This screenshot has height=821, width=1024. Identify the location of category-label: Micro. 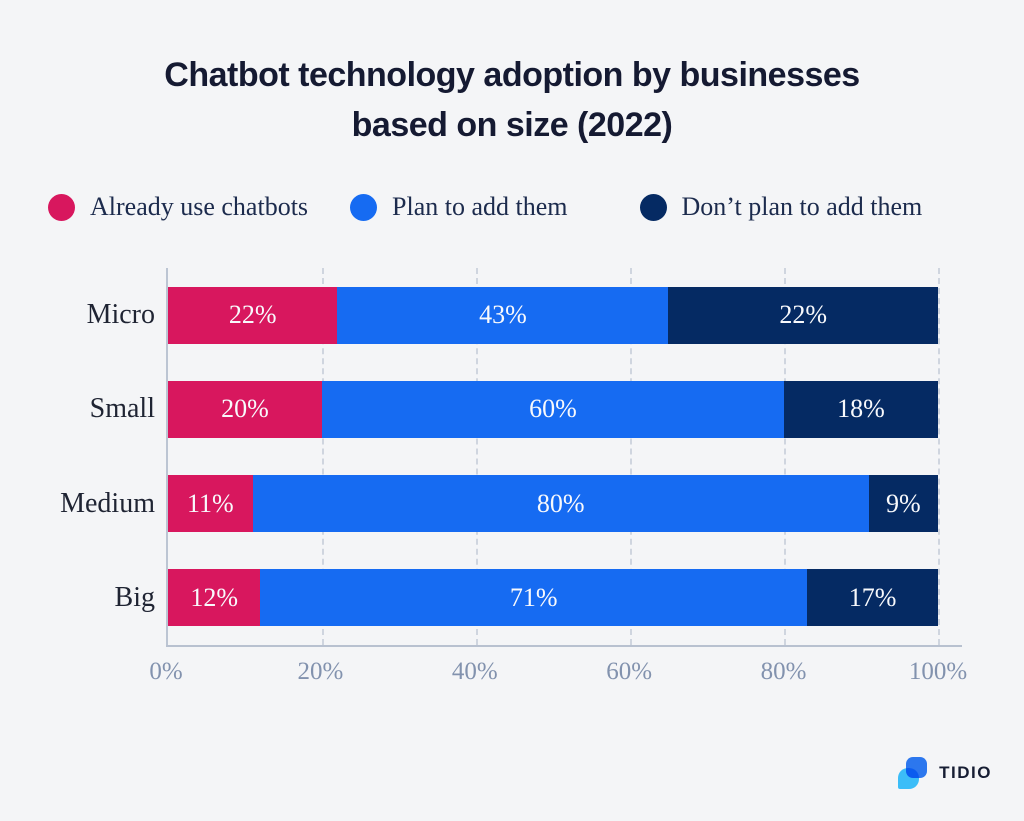
(120, 315).